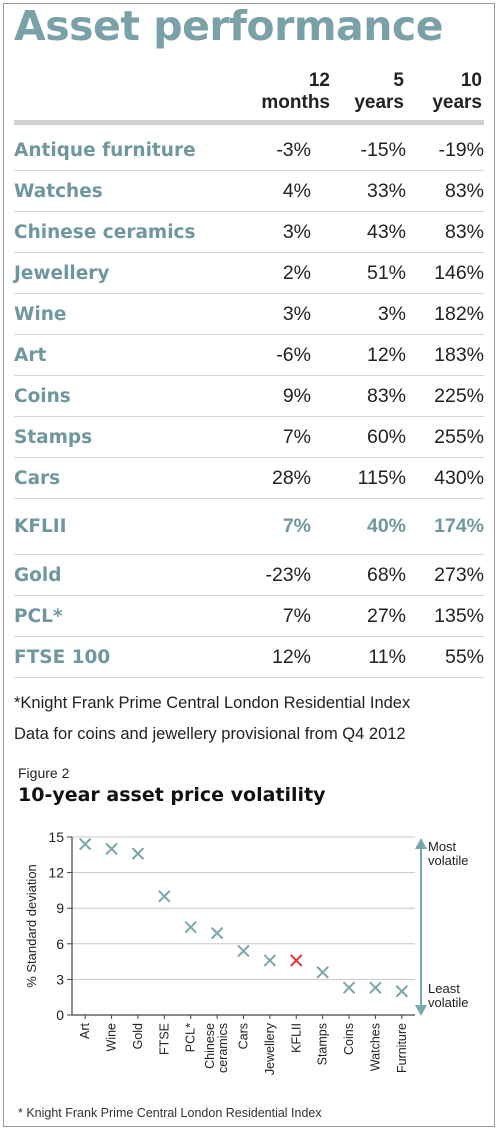  Describe the element at coordinates (445, 396) in the screenshot. I see `value-10-years: 225%` at that location.